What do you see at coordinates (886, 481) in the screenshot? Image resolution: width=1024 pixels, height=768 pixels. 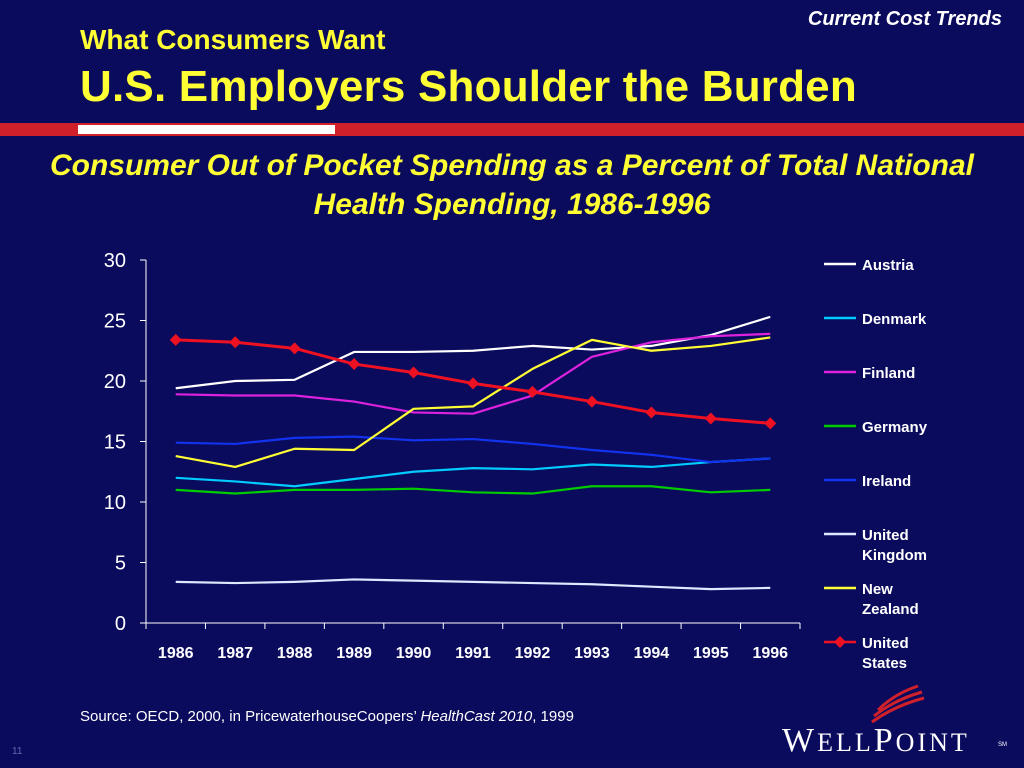 I see `legend-label-ireland: Ireland` at bounding box center [886, 481].